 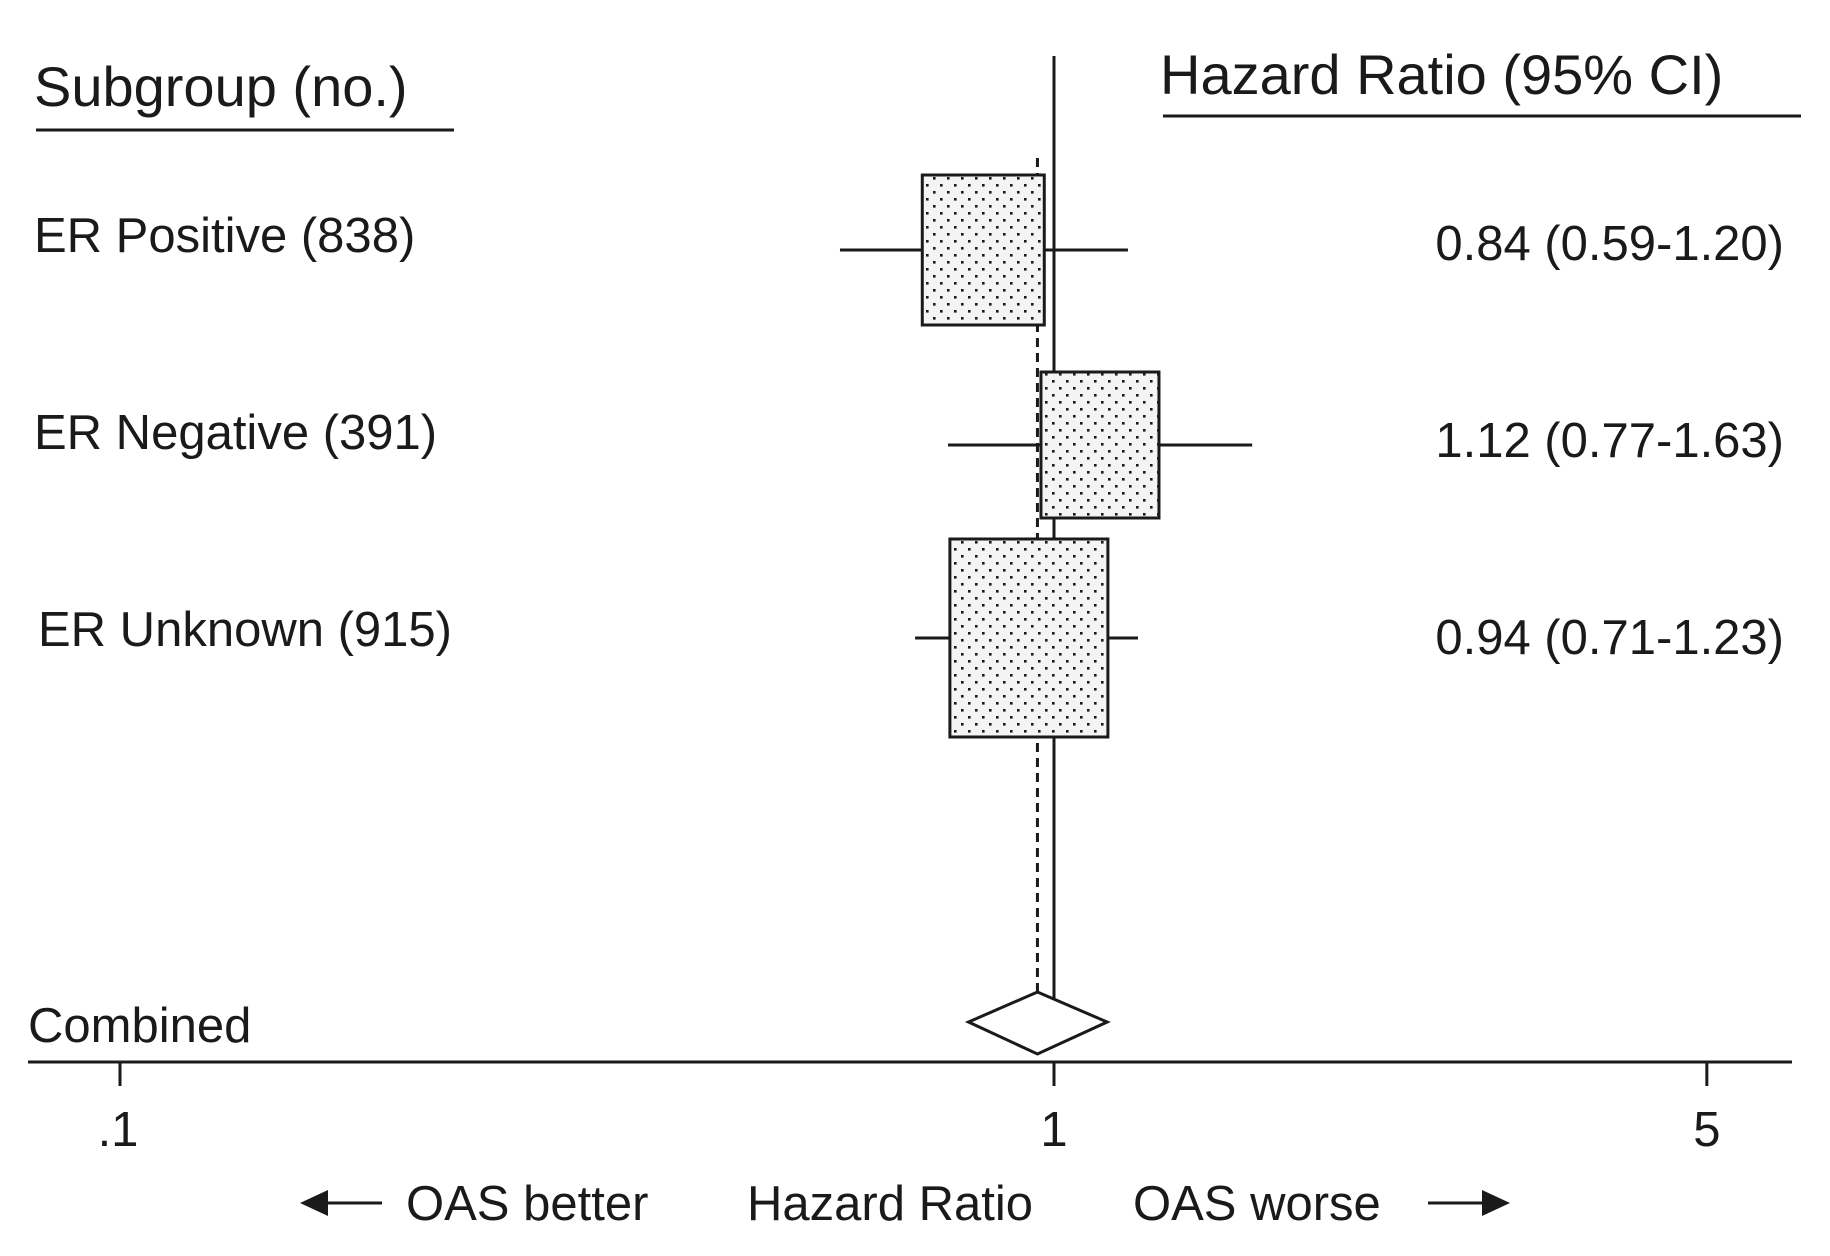 I want to click on axis-note-oas-worse: OAS worse, so click(x=1257, y=1204).